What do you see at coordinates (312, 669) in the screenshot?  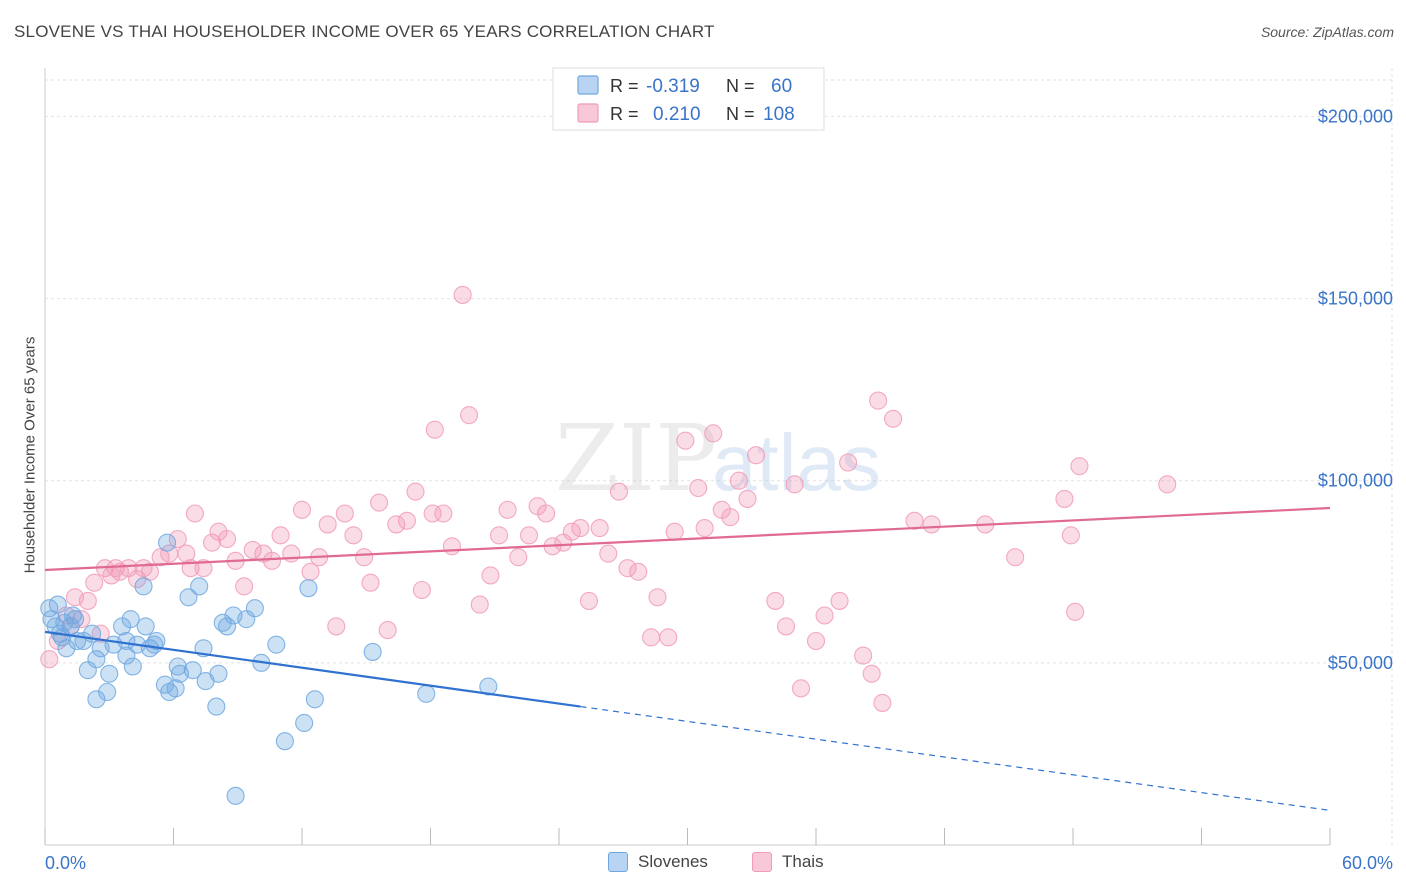 I see `trend-line-slovenes` at bounding box center [312, 669].